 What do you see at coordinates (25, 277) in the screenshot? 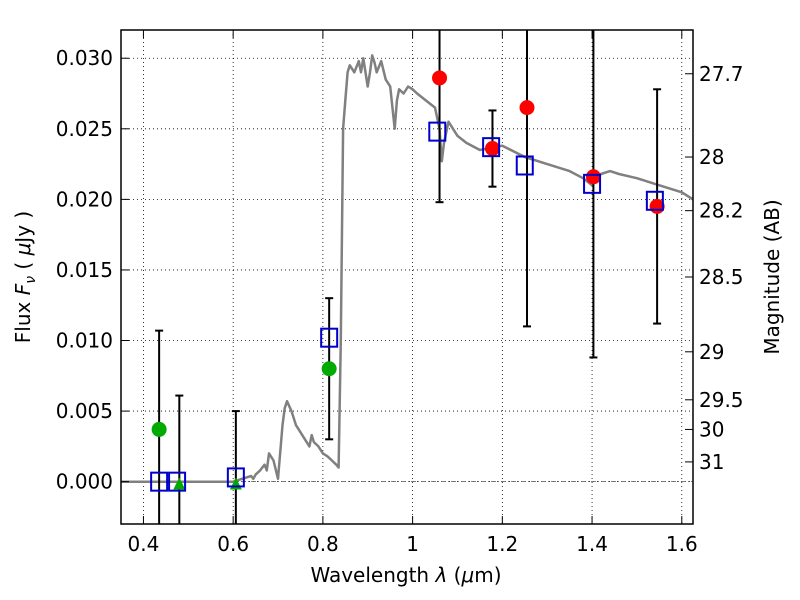
I see `y-axis-title: Flux Fν ( μJy )` at bounding box center [25, 277].